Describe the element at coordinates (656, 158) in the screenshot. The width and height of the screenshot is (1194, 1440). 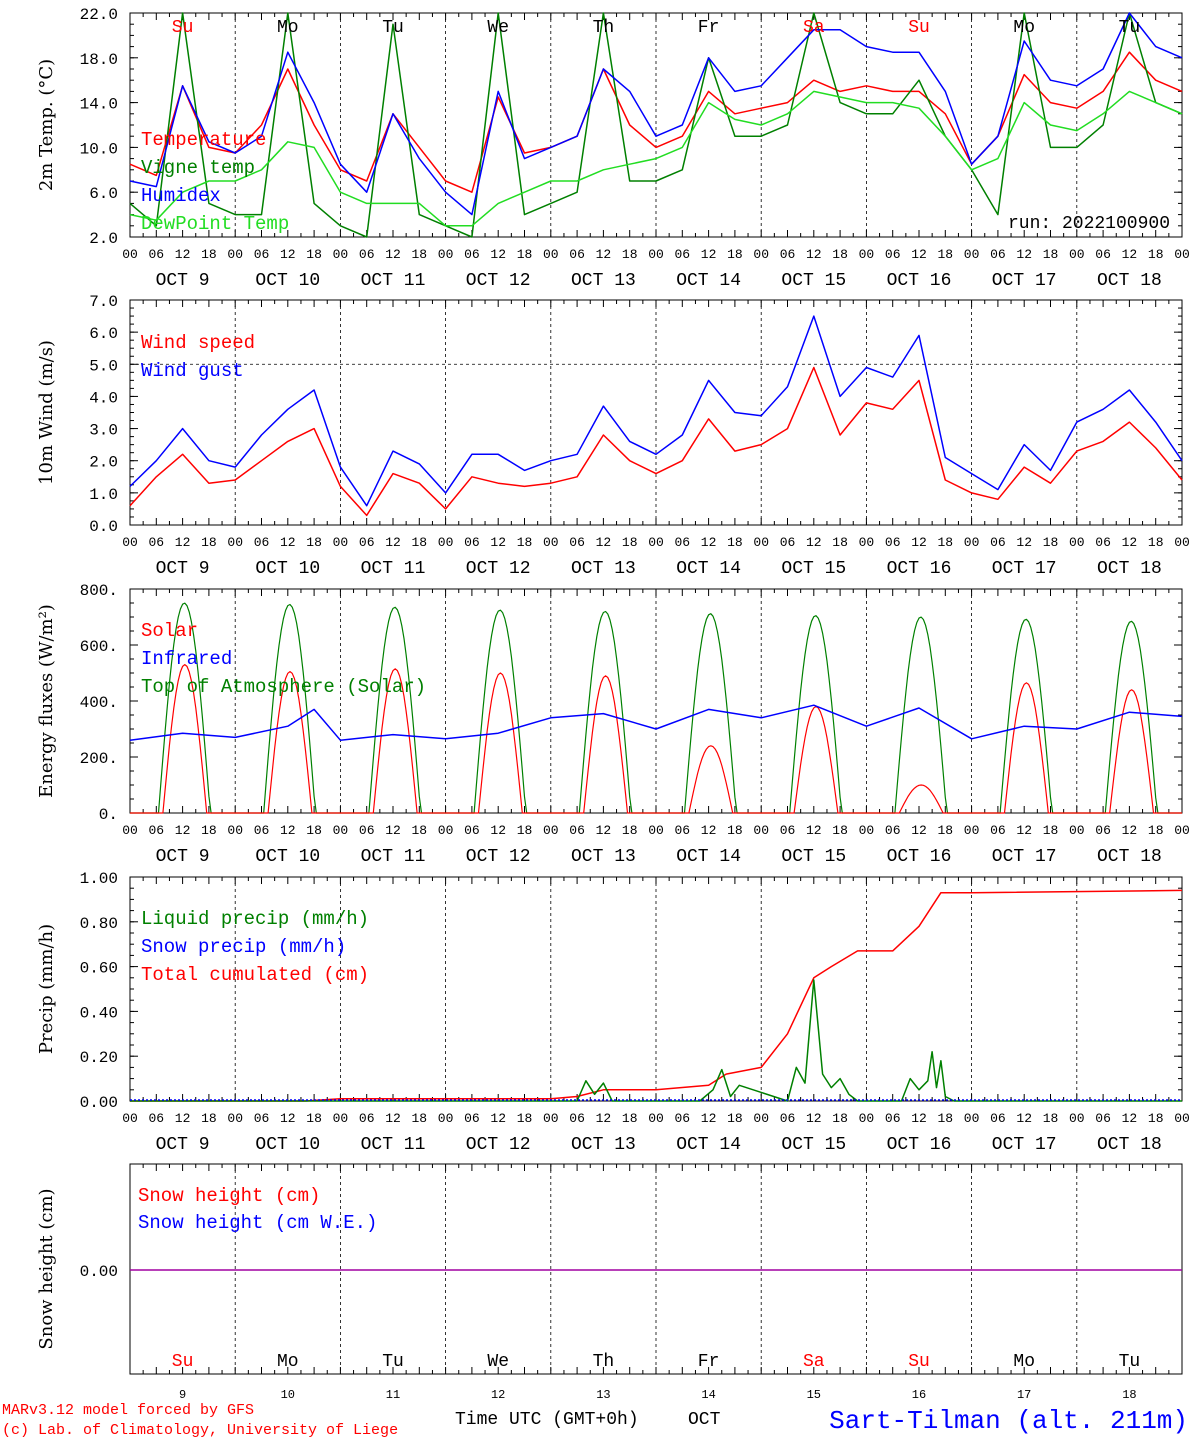
I see `dewpoint-tempseries-line` at that location.